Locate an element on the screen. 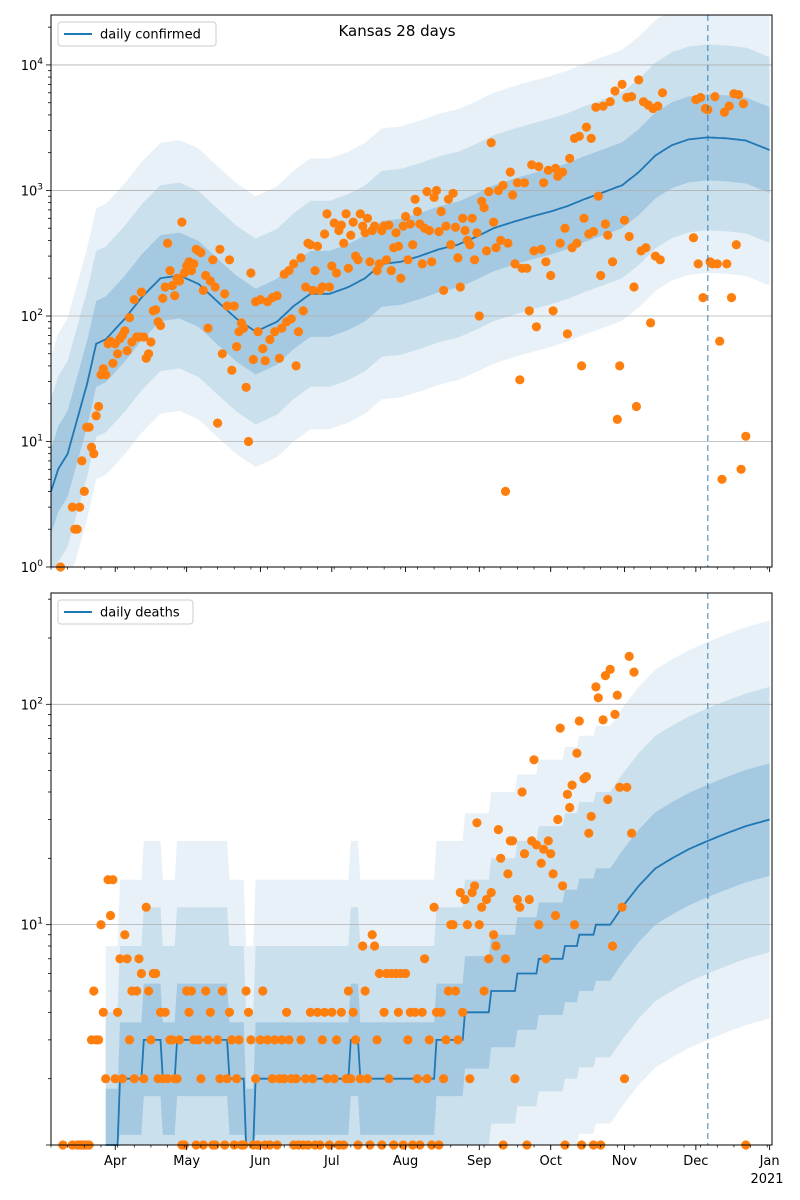 This screenshot has width=800, height=1200. deaths-y-axis: 101 102 is located at coordinates (36, 872).